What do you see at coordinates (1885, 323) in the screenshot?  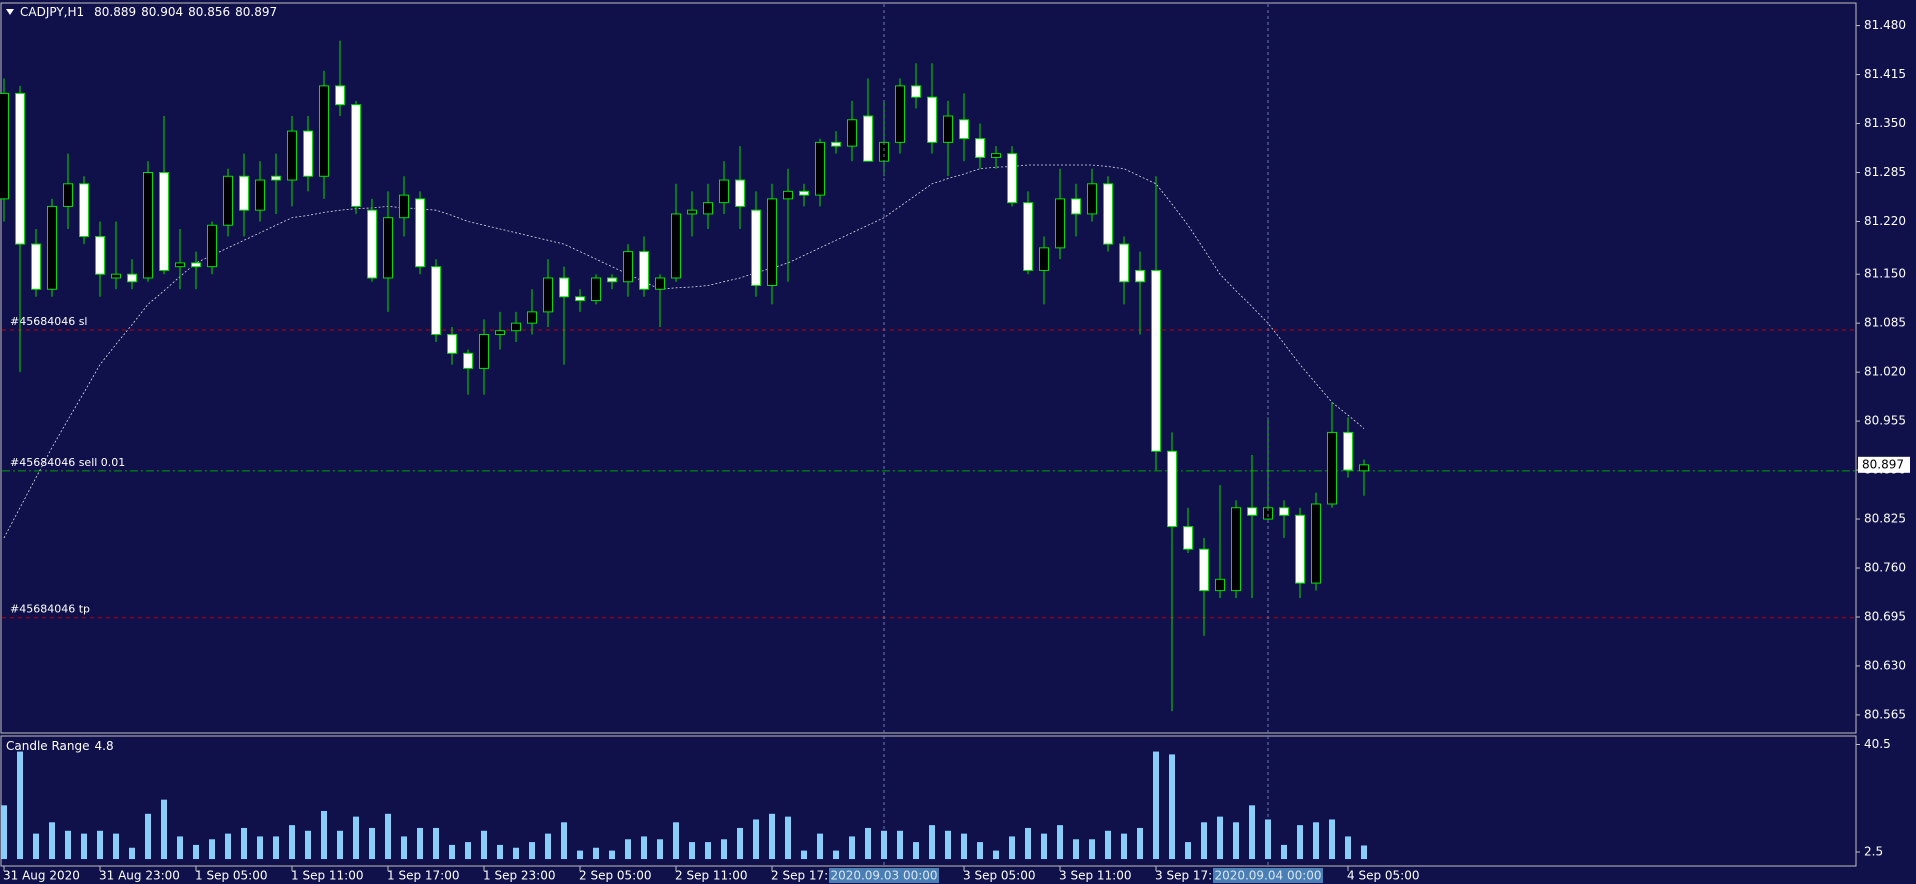 I see `y-tick-label: 81.085` at bounding box center [1885, 323].